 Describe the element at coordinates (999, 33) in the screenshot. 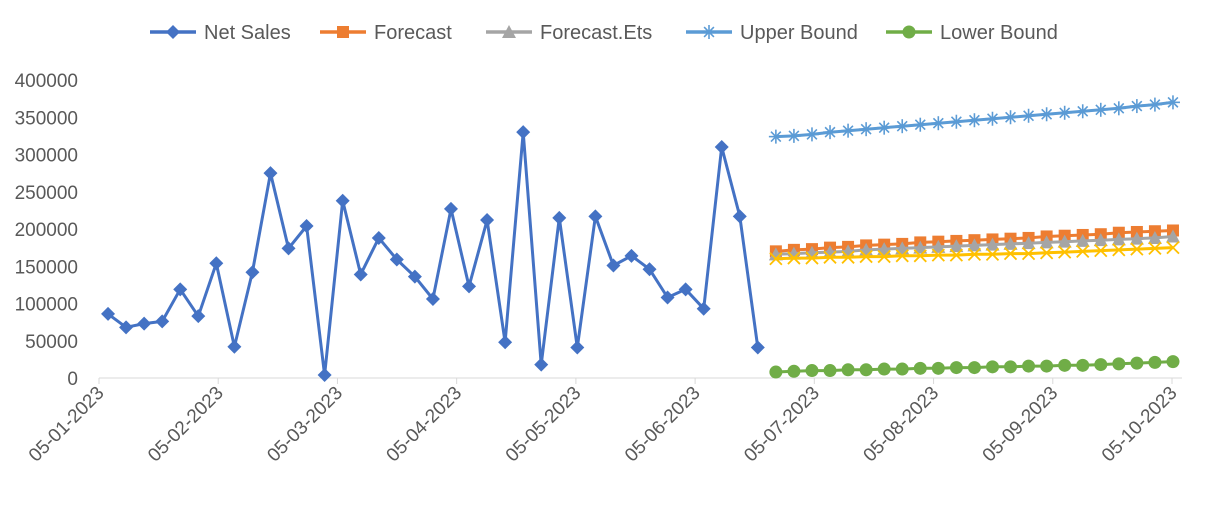

I see `legend-label: Lower Bound` at that location.